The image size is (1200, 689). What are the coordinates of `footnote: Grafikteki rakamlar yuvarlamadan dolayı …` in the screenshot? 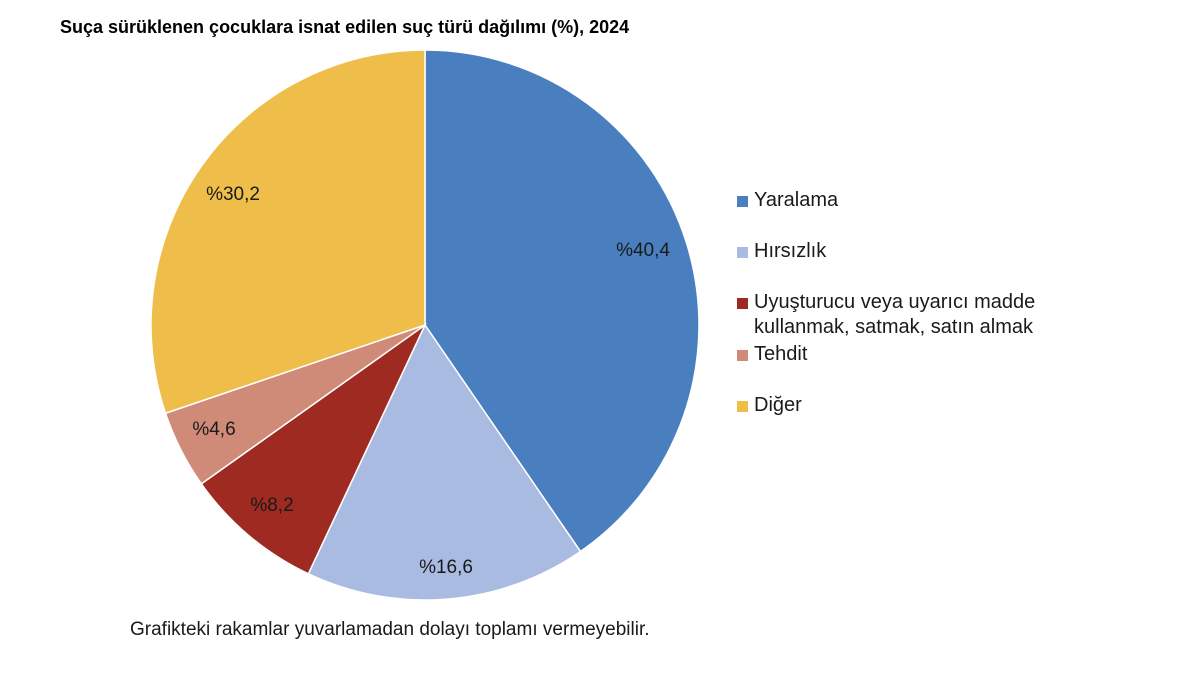 It's located at (390, 629).